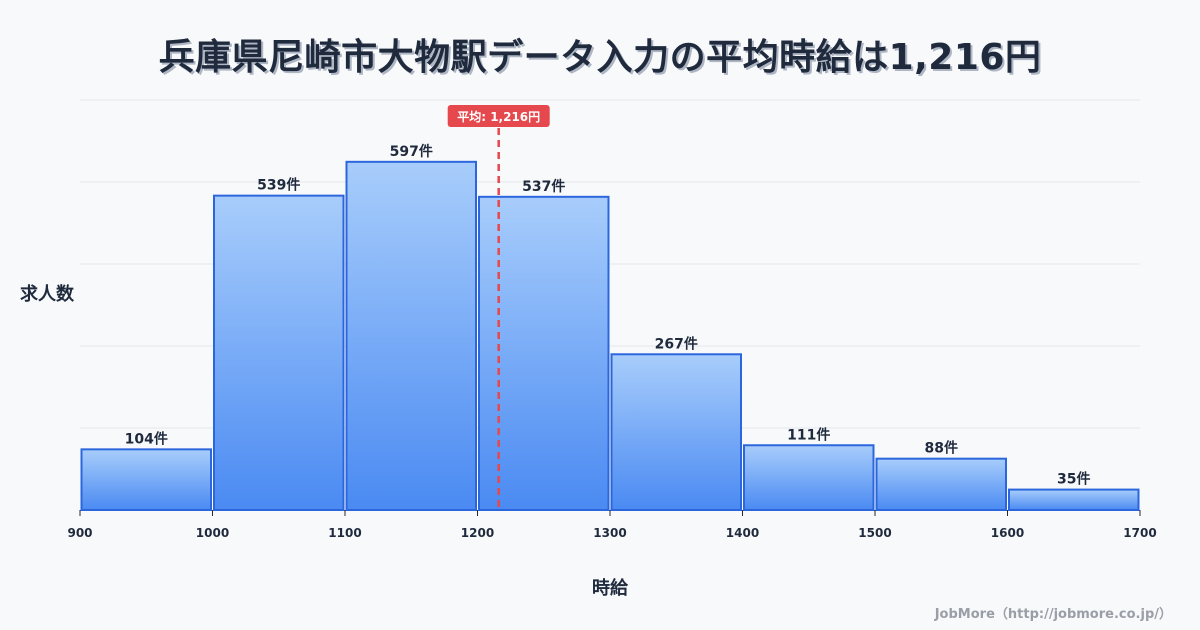 Image resolution: width=1200 pixels, height=630 pixels. I want to click on x-axis: 900 1000 1100 1200 1300 1400 1500 1600 1700, so click(612, 525).